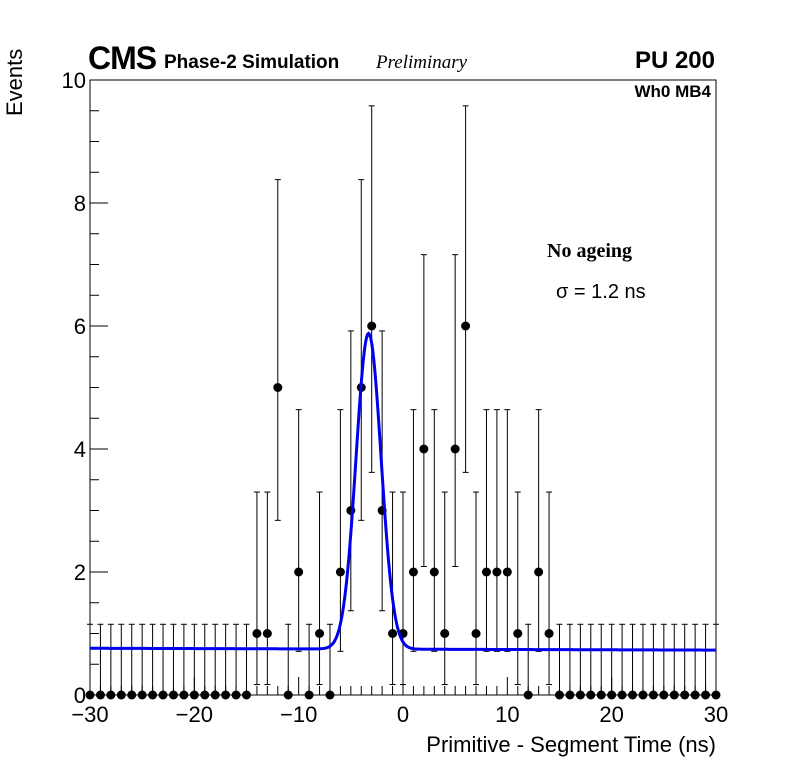  What do you see at coordinates (74, 80) in the screenshot?
I see `y-tick-label: 10` at bounding box center [74, 80].